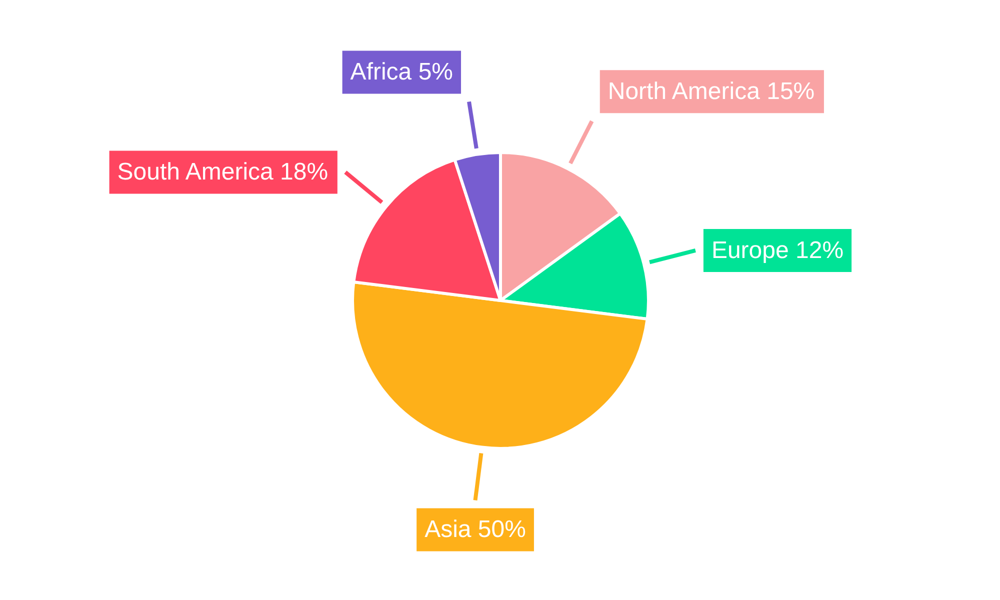 This screenshot has width=1000, height=600. I want to click on slice-label: South America 18%, so click(222, 172).